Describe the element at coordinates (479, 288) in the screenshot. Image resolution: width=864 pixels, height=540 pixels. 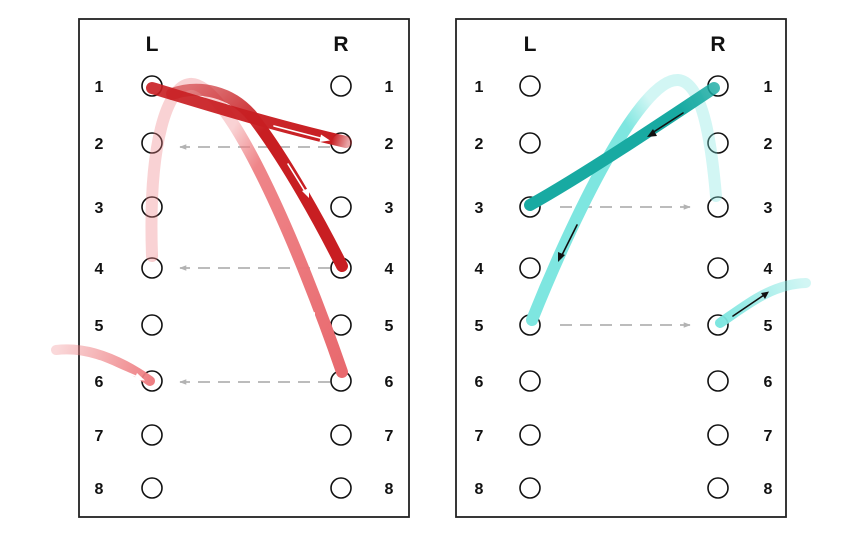
I see `right-panel-row-numbers-left: 1 2 3 4 5 6 7 8` at that location.